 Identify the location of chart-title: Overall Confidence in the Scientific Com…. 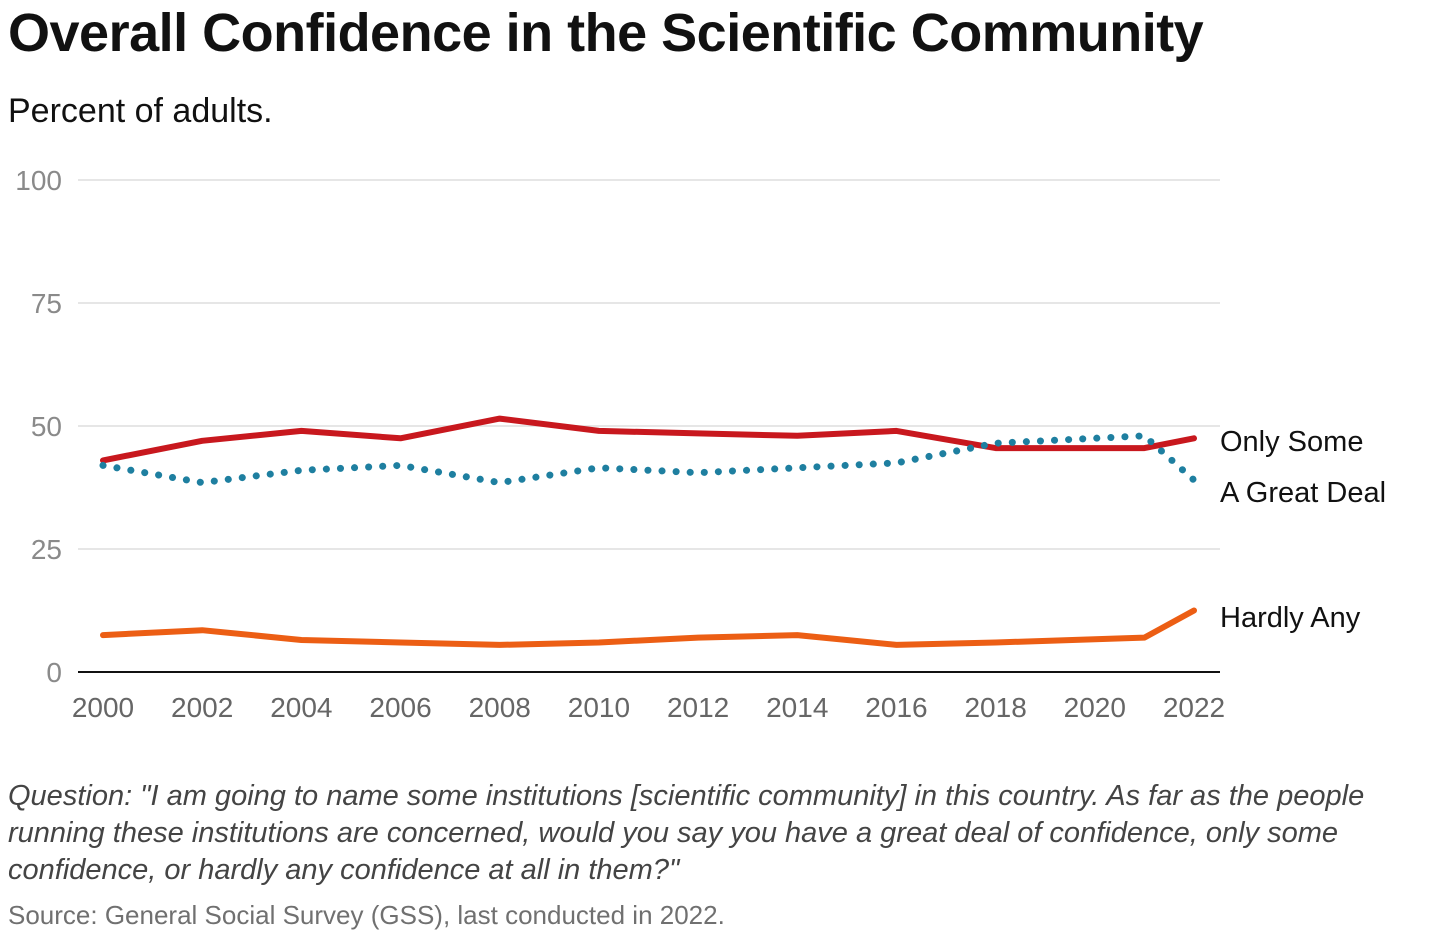
(606, 33).